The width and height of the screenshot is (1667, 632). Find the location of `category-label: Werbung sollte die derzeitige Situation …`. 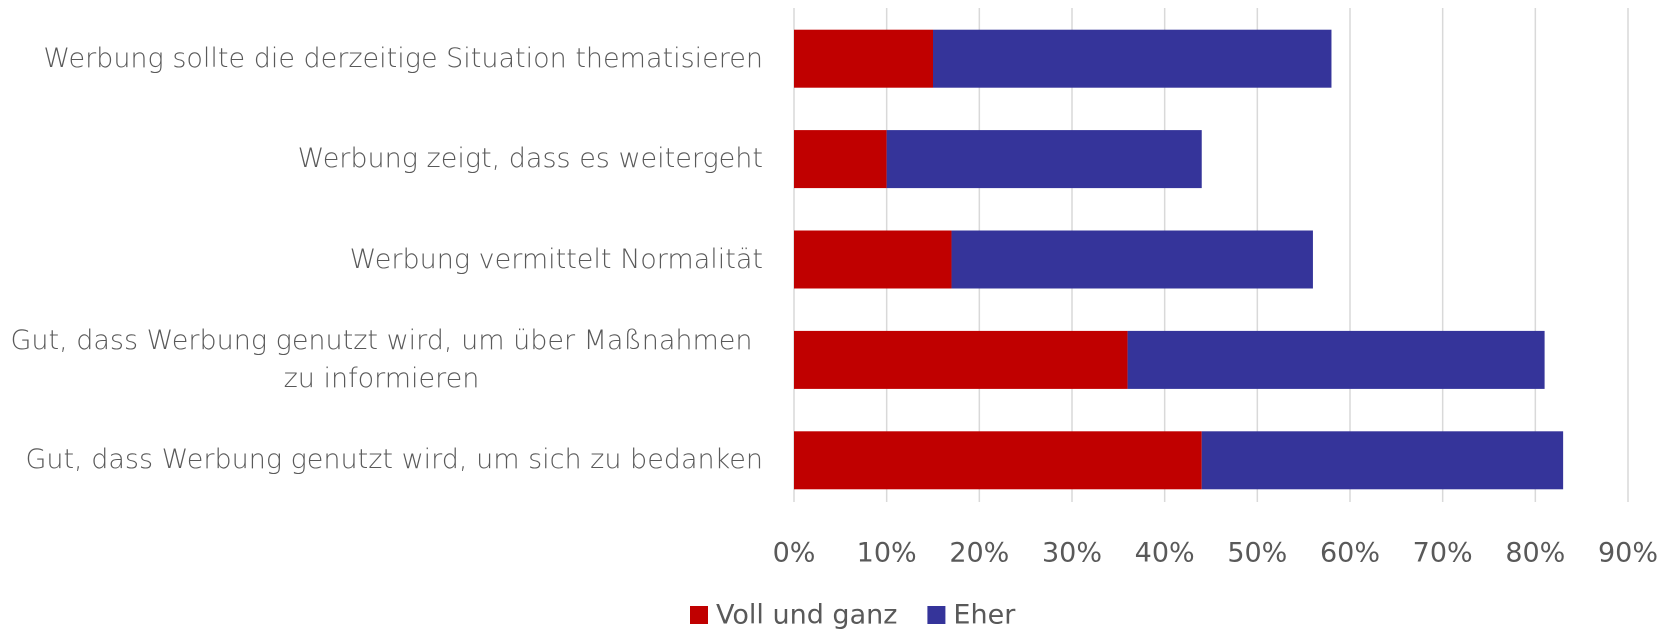

category-label: Werbung sollte die derzeitige Situation … is located at coordinates (403, 58).